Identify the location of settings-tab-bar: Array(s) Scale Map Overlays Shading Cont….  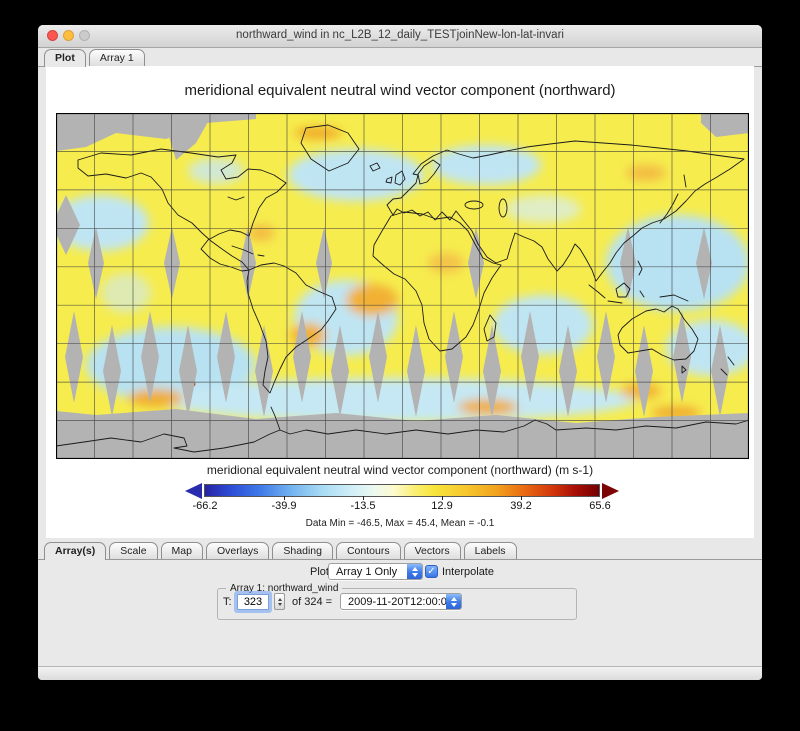
(400, 550).